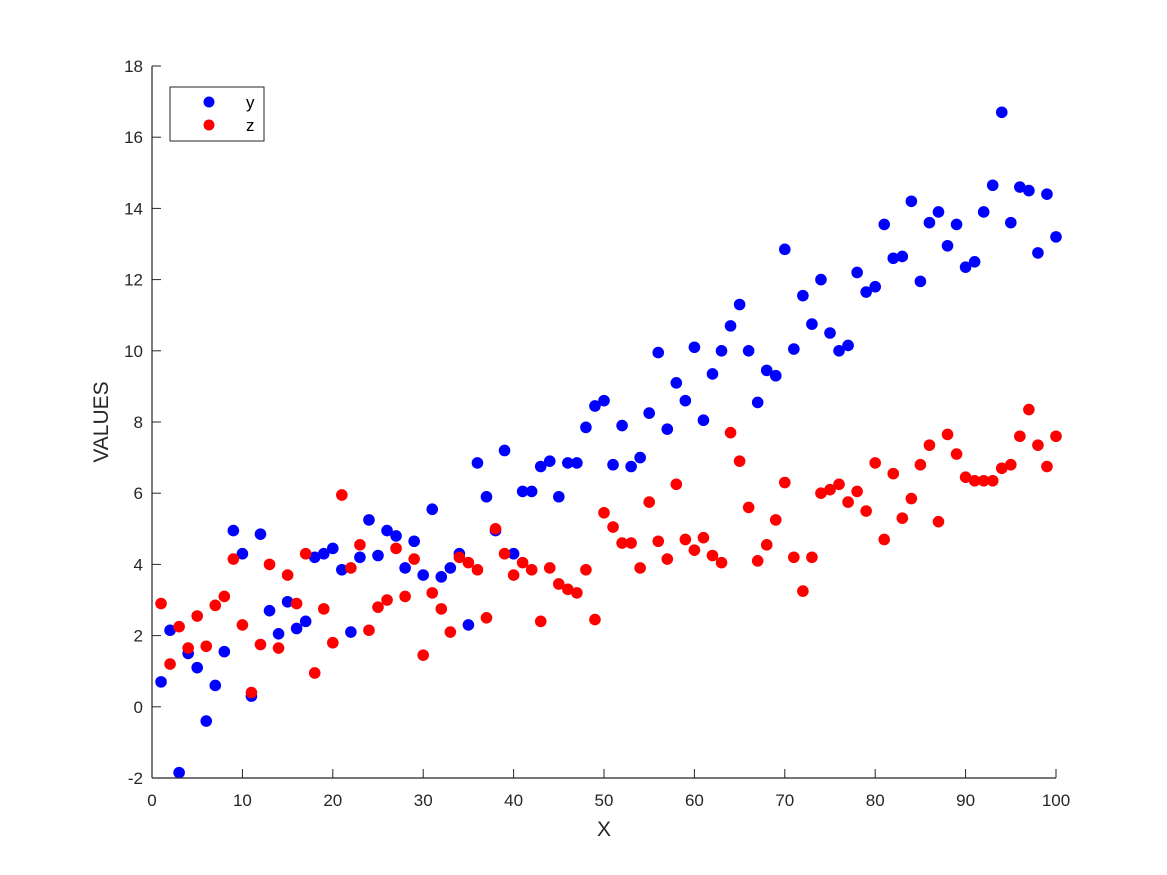  What do you see at coordinates (875, 800) in the screenshot?
I see `x-tick-label: 80` at bounding box center [875, 800].